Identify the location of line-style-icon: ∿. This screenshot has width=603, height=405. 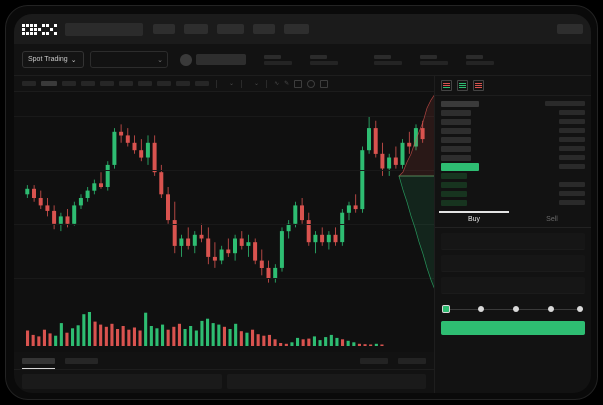
(277, 83).